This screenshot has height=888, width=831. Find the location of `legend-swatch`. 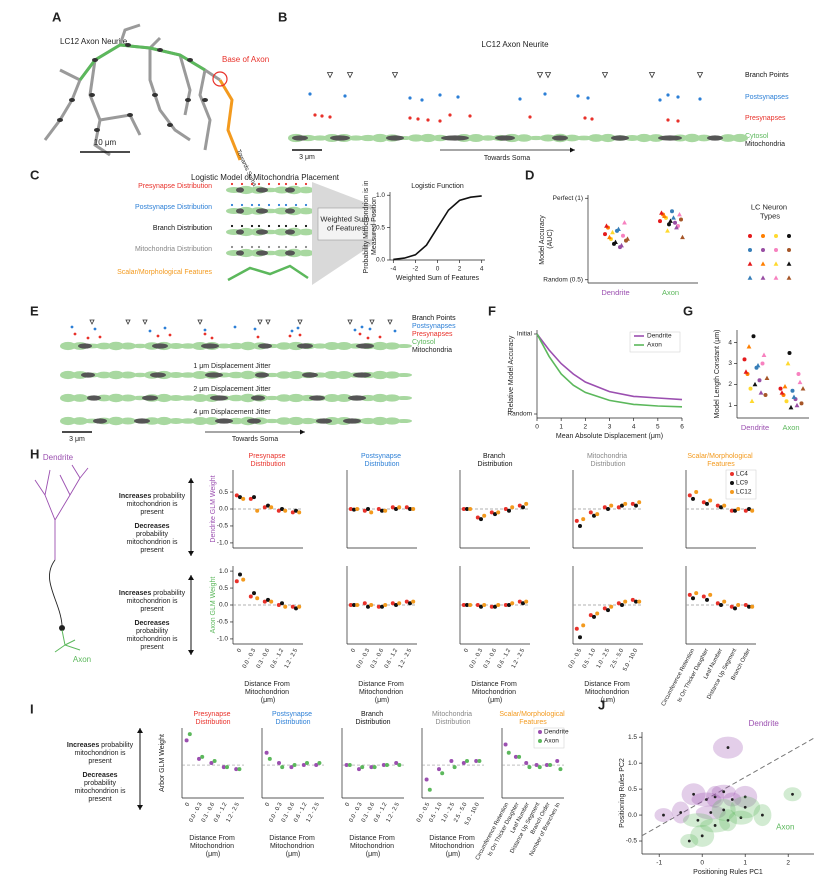

legend-swatch is located at coordinates (750, 250).